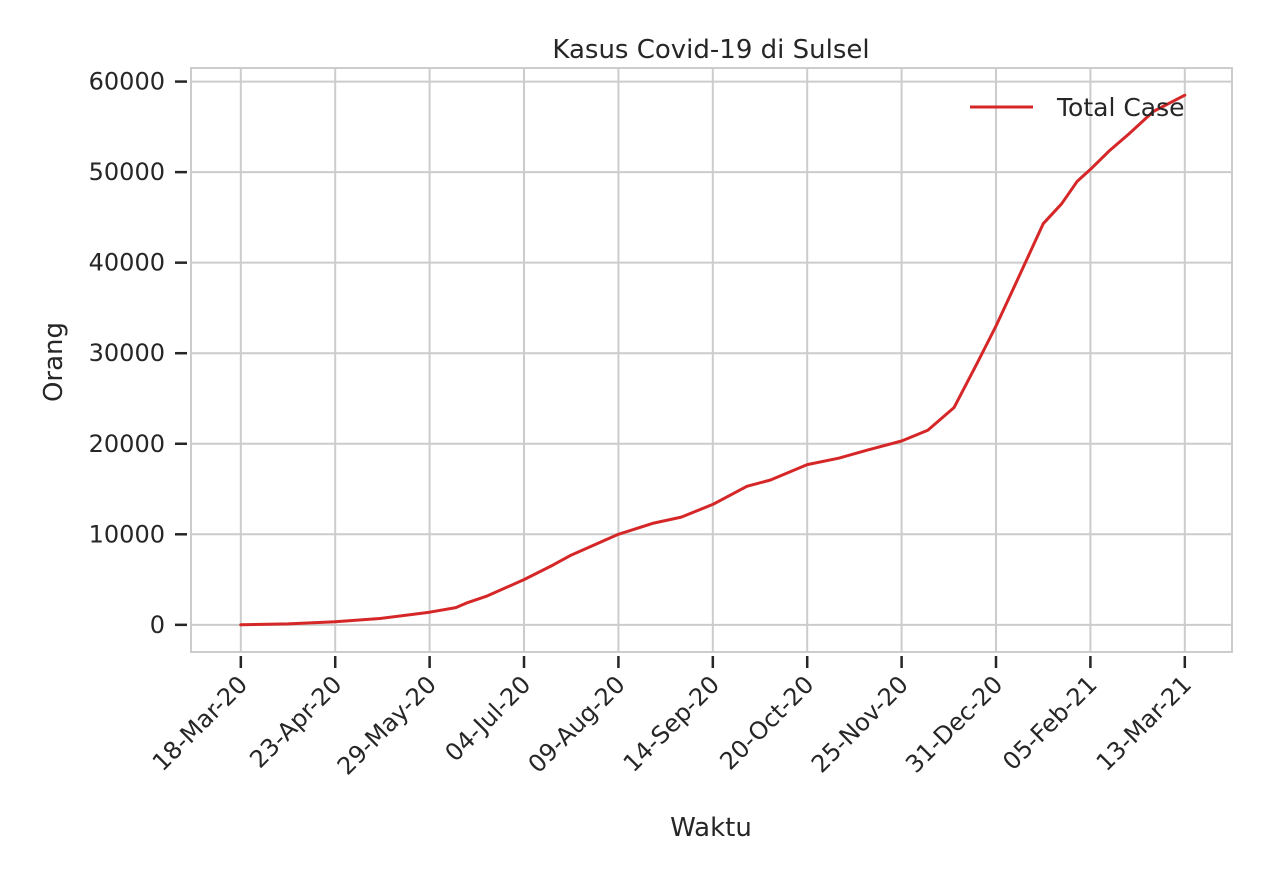  What do you see at coordinates (127, 263) in the screenshot?
I see `y-tick-label: 40000` at bounding box center [127, 263].